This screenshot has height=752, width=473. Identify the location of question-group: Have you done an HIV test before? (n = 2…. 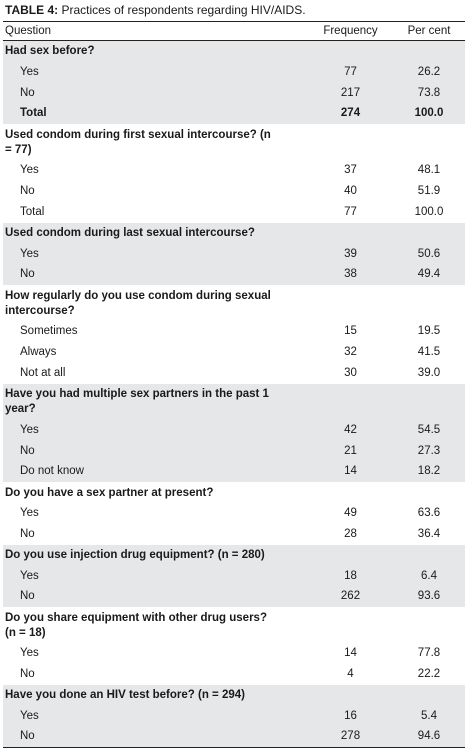
(234, 715).